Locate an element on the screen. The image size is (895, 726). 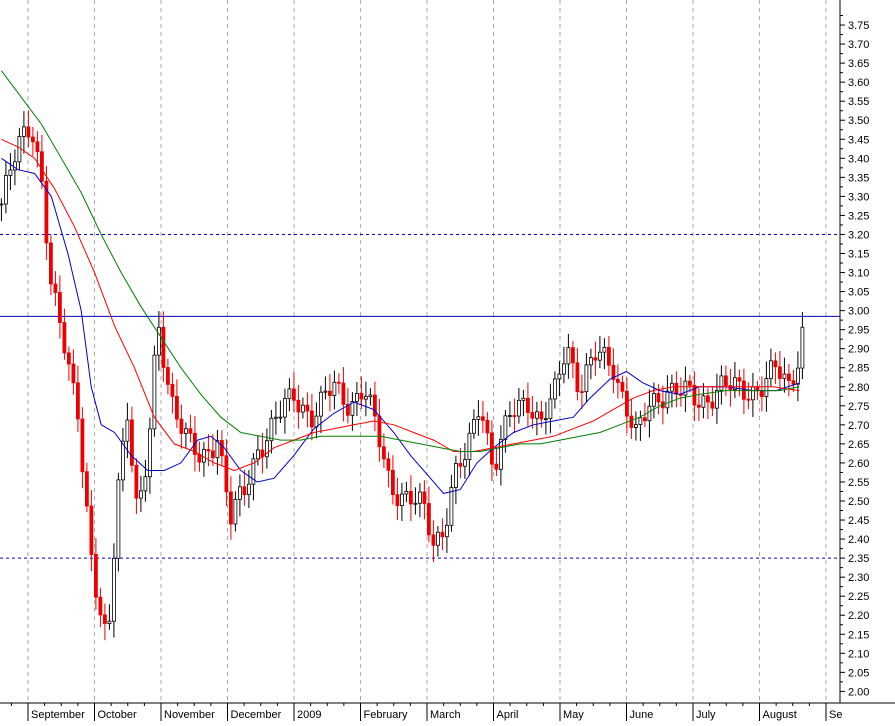
x-tick-label: March is located at coordinates (445, 715).